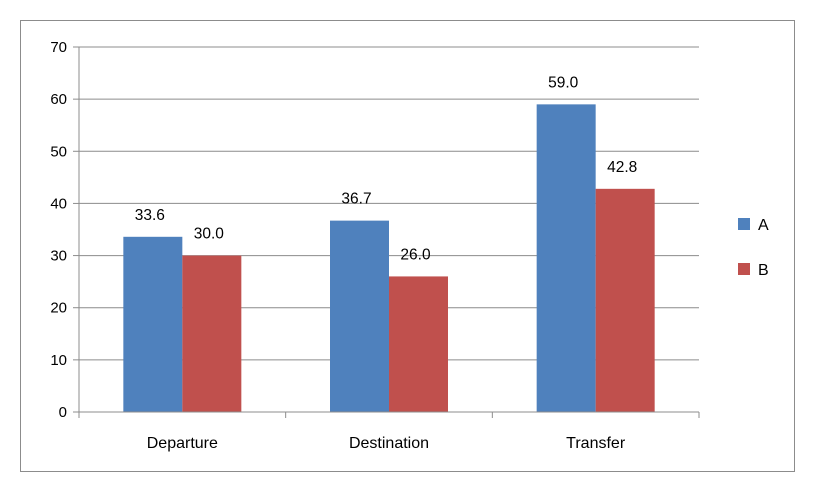  I want to click on data-label: 33.6, so click(150, 215).